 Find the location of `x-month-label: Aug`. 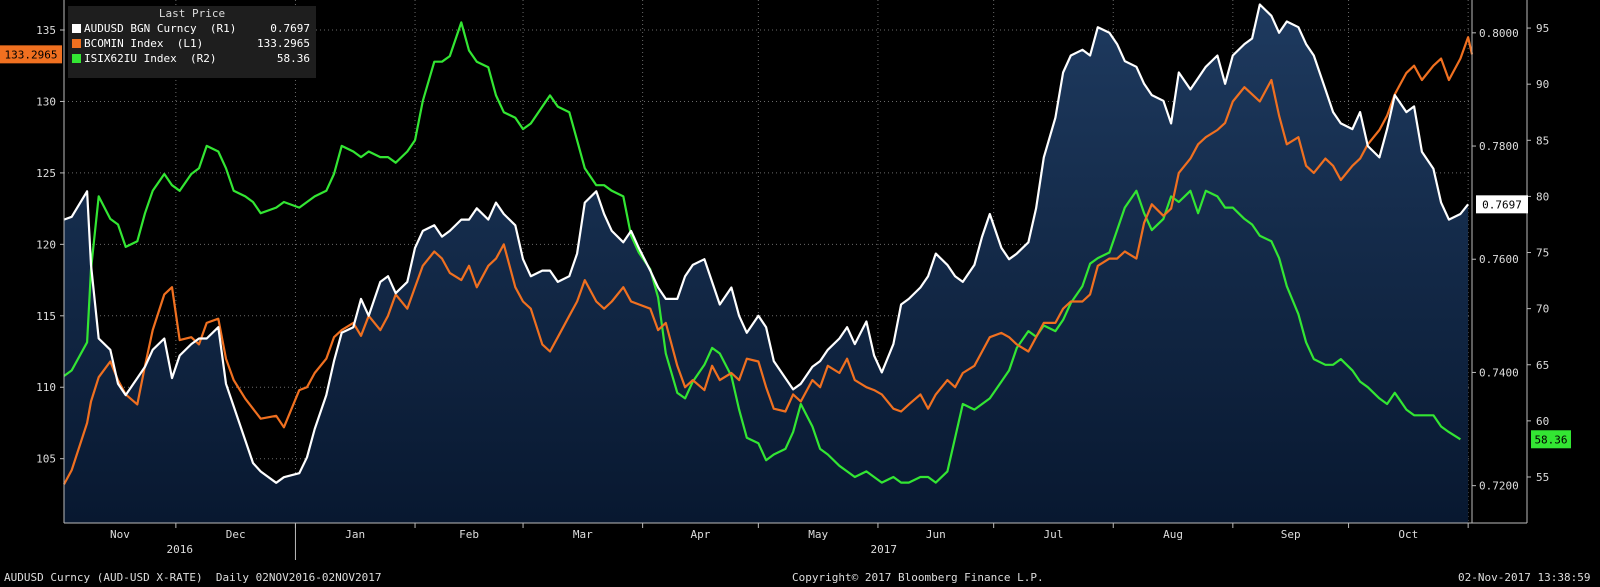

x-month-label: Aug is located at coordinates (1173, 534).